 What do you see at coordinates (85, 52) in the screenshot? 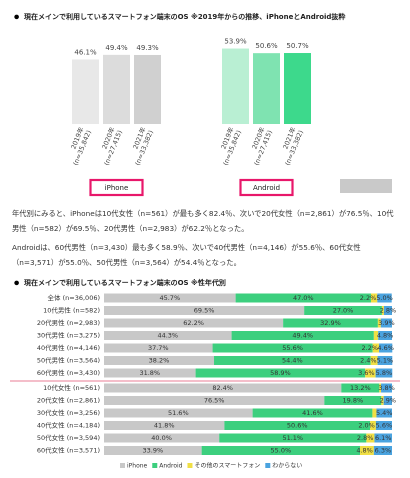
I see `value-label: 46.1%` at bounding box center [85, 52].